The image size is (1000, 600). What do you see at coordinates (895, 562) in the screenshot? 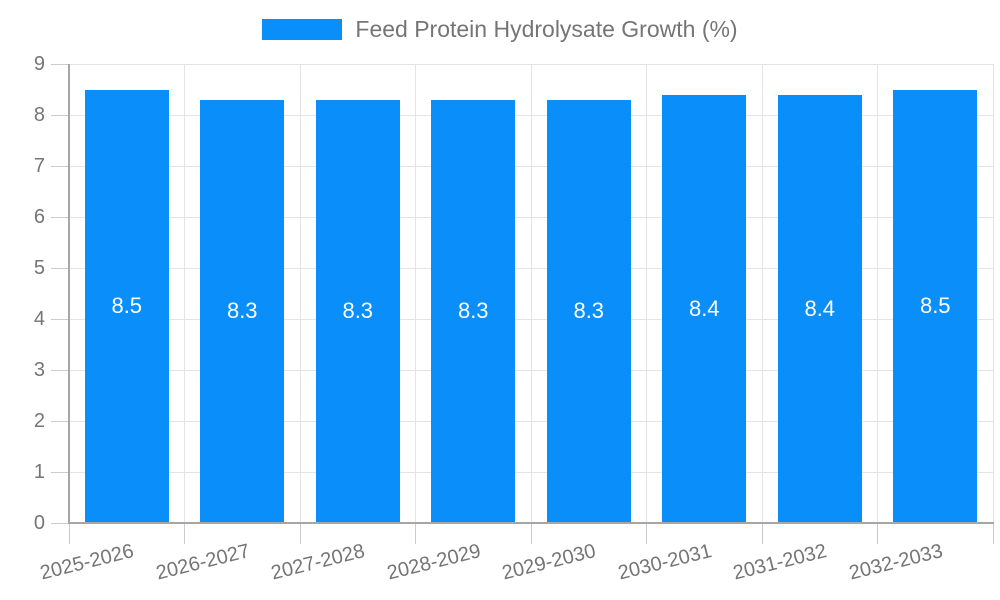
I see `x-axis-category-label: 2032-2033` at bounding box center [895, 562].